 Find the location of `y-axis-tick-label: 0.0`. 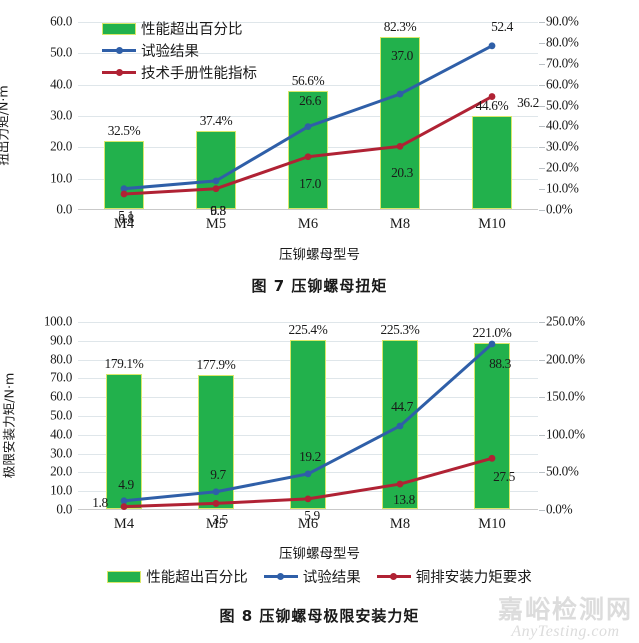

y-axis-tick-label: 0.0 is located at coordinates (64, 509).